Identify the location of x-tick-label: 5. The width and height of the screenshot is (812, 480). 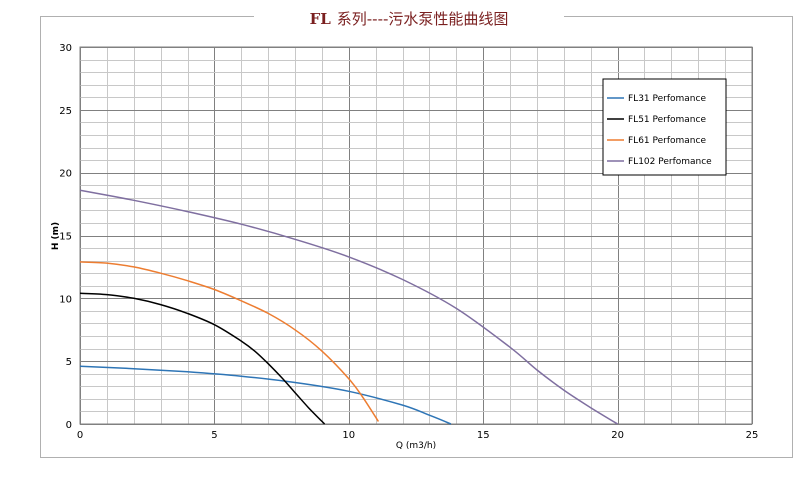
(214, 435).